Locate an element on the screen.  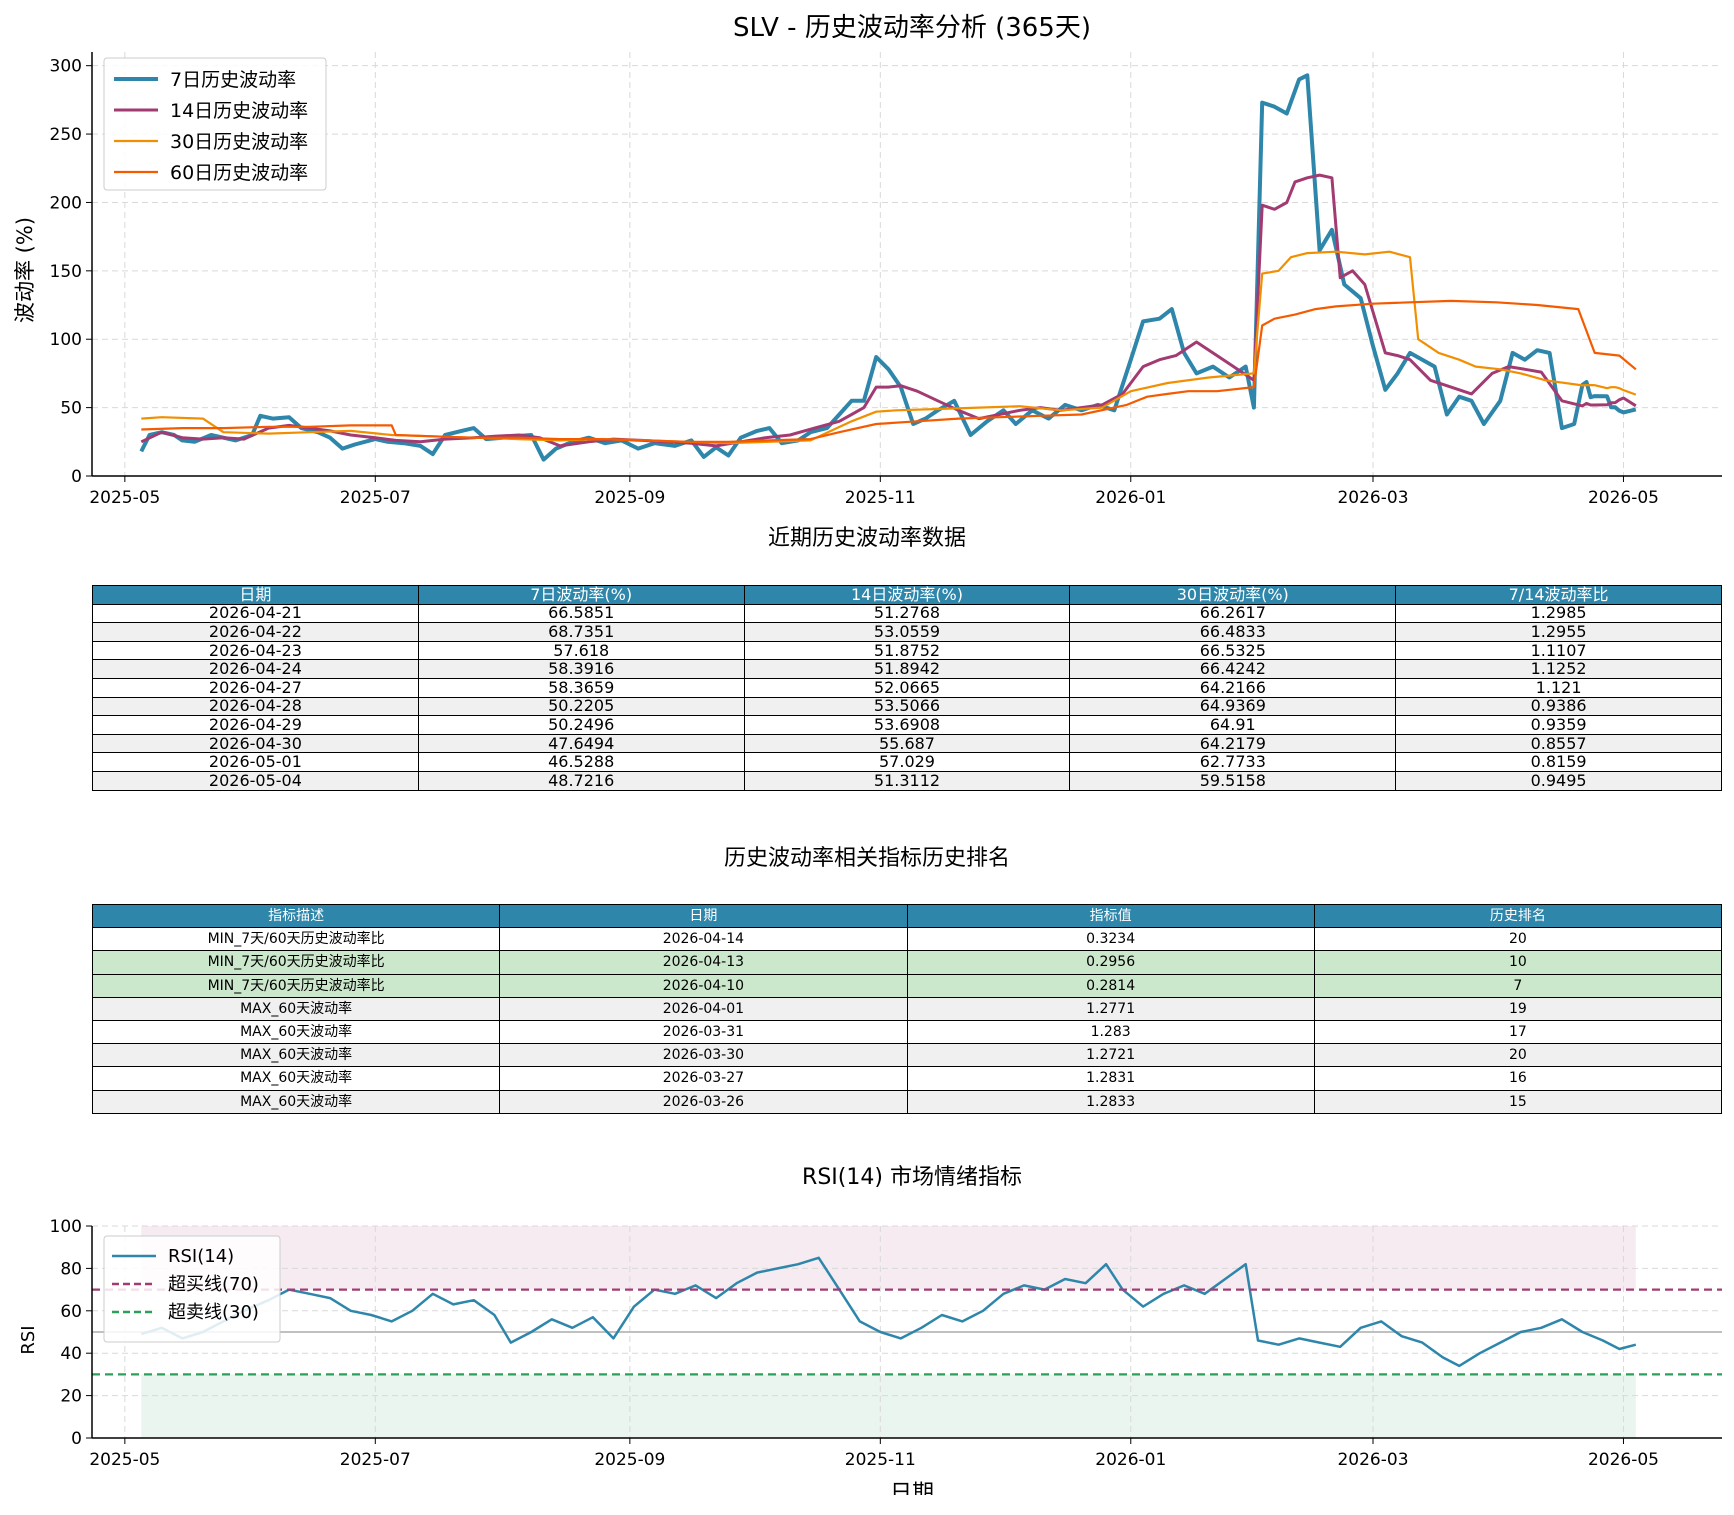
table-cell: 2026-04-30 is located at coordinates (255, 743).